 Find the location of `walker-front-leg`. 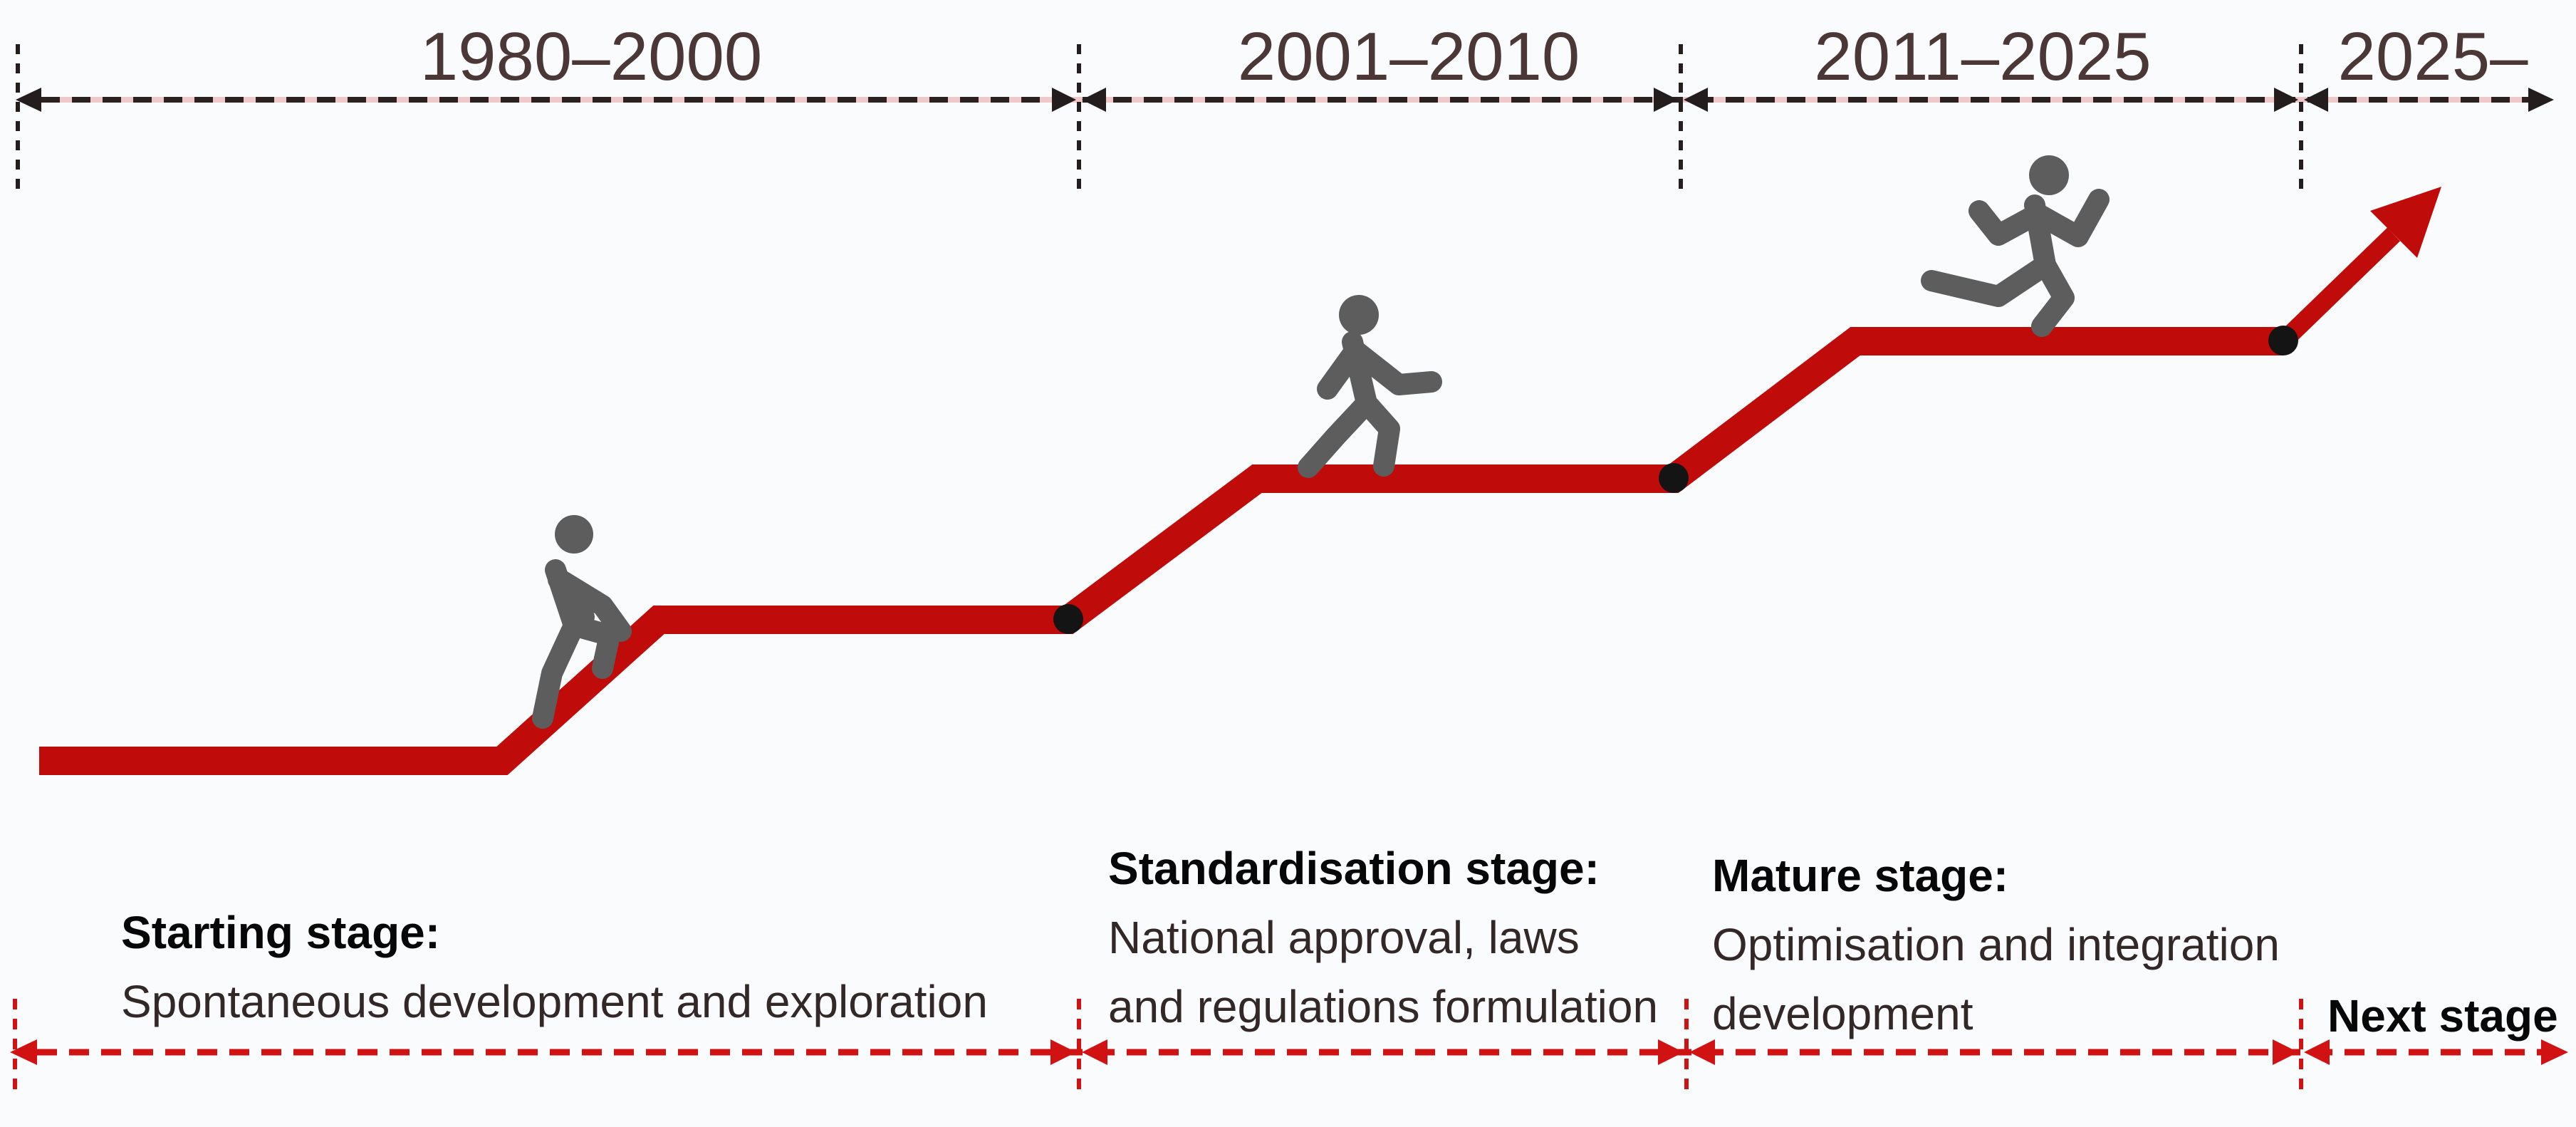

walker-front-leg is located at coordinates (1378, 435).